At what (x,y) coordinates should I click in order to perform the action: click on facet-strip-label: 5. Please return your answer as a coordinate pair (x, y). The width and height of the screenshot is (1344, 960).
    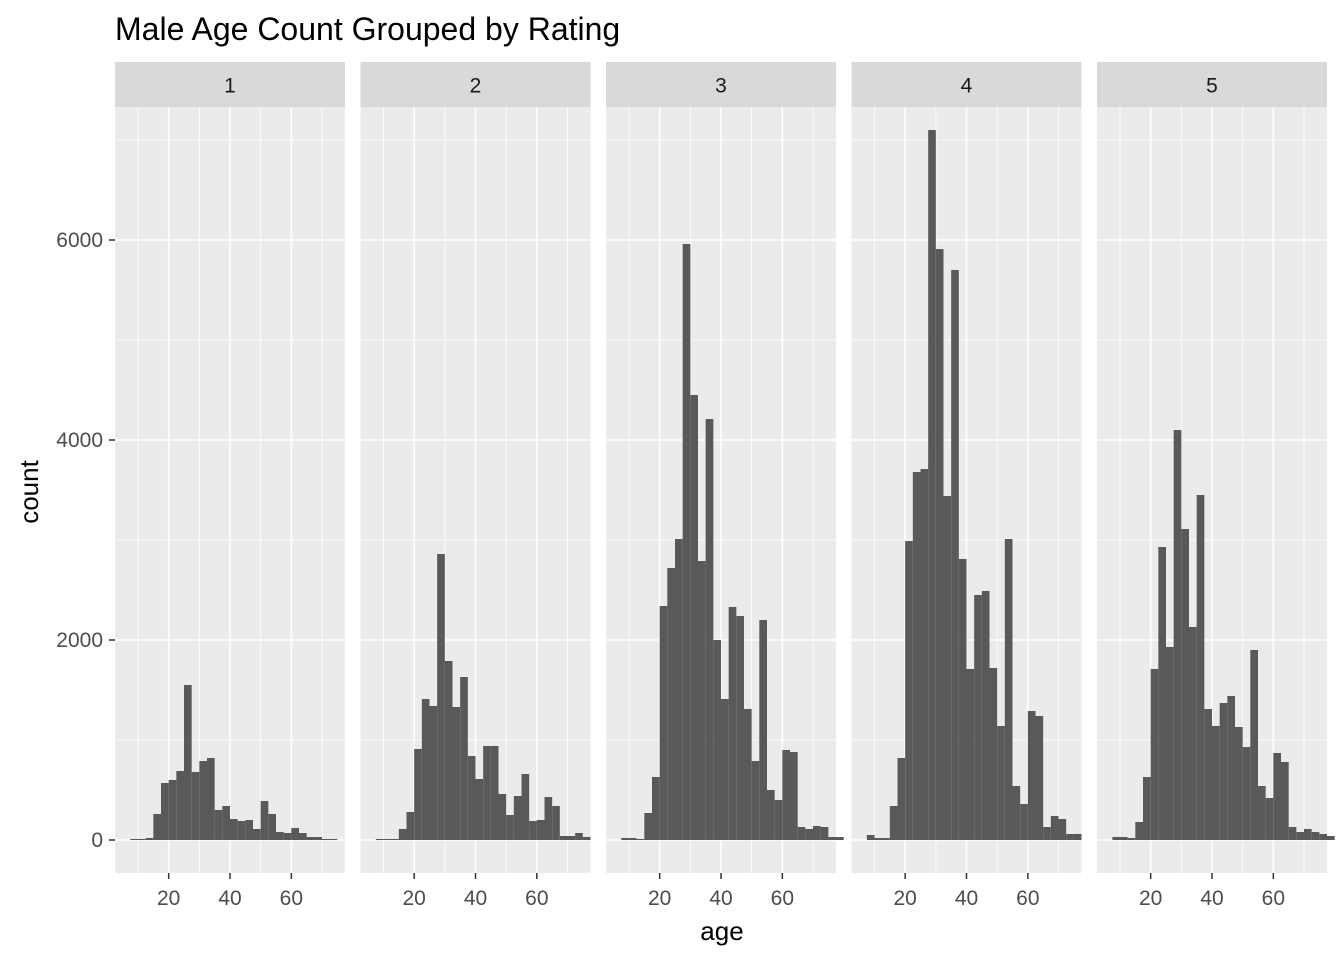
    Looking at the image, I should click on (1212, 86).